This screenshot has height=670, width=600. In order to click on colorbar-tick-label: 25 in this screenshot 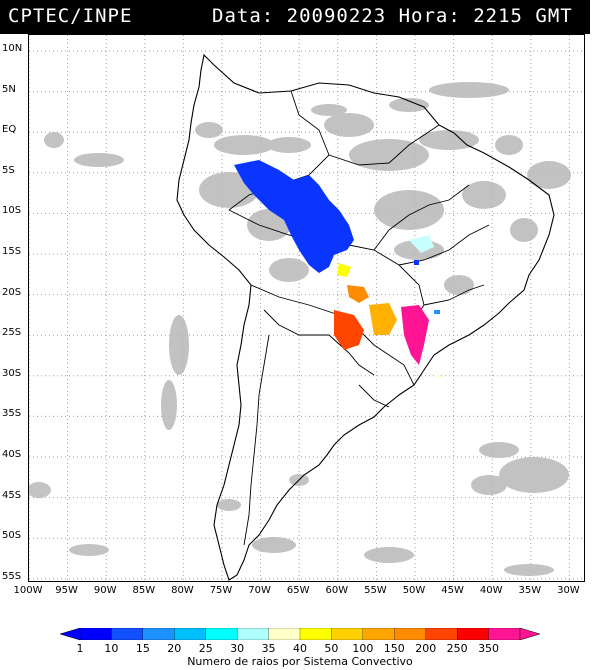, I will do `click(205, 648)`.